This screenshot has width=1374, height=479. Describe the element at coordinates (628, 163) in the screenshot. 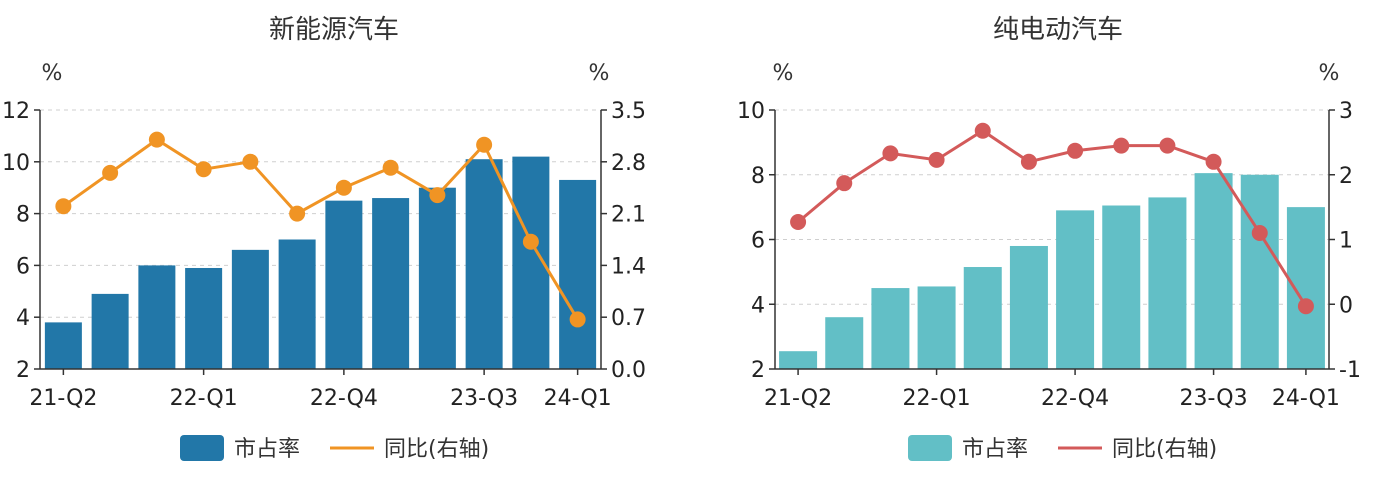

I see `right-tick-label: 2.8` at that location.